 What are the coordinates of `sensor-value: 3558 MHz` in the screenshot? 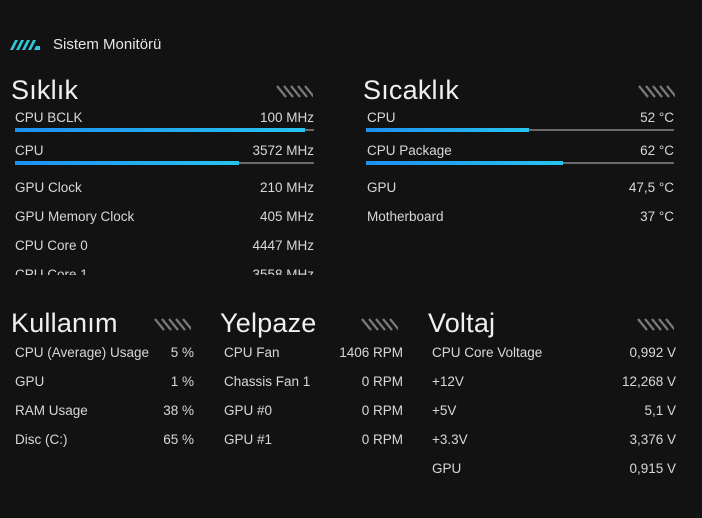 It's located at (283, 271).